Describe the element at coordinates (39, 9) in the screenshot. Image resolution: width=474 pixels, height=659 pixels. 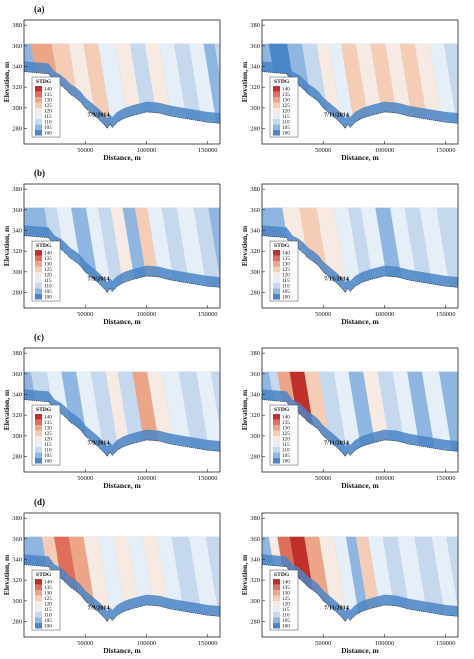
I see `panel-label: (a)` at that location.